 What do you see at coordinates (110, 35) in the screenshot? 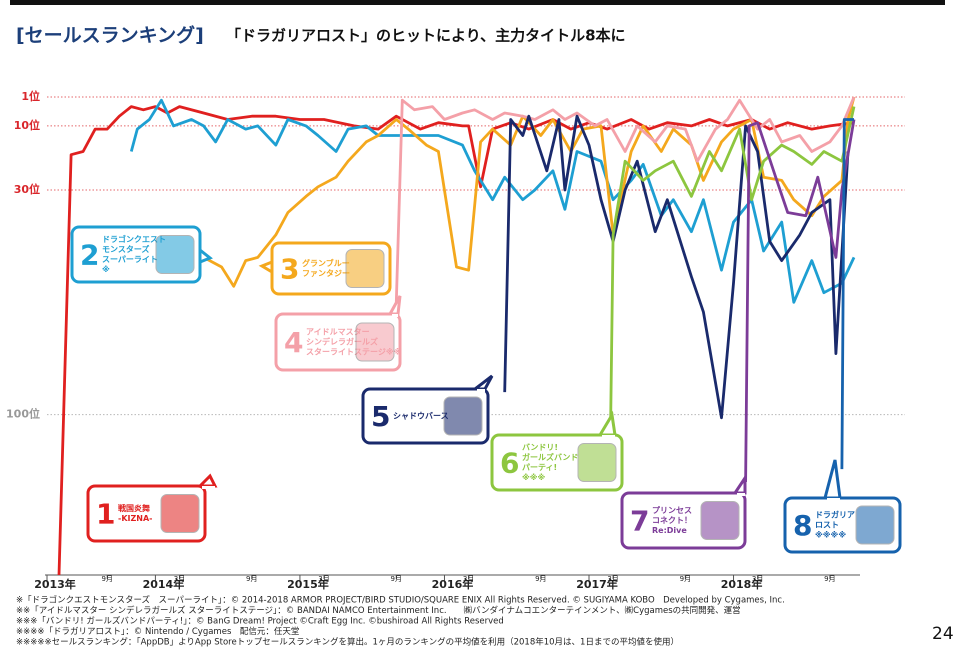
I see `slide-title: [セールスランキング]` at bounding box center [110, 35].